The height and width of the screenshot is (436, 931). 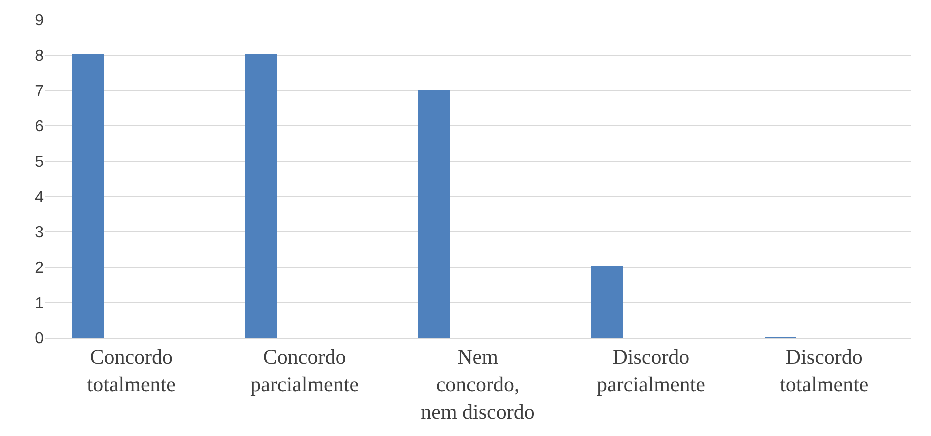 I want to click on x-tick-label: Nem concordo, nem discordo, so click(x=478, y=384).